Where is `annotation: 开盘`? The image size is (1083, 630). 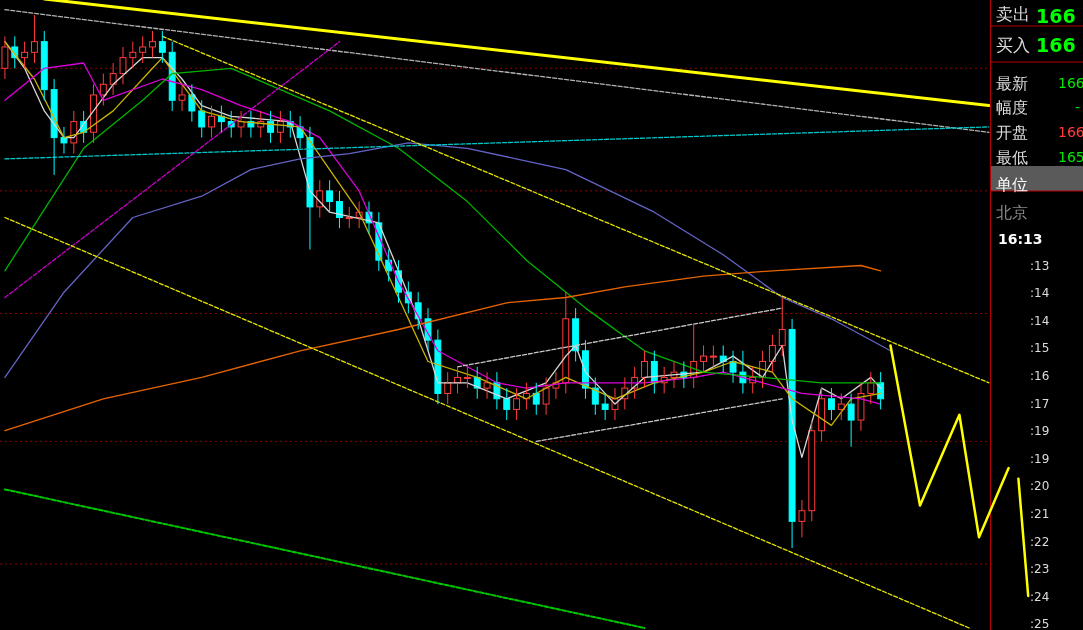
annotation: 开盘 is located at coordinates (1012, 132).